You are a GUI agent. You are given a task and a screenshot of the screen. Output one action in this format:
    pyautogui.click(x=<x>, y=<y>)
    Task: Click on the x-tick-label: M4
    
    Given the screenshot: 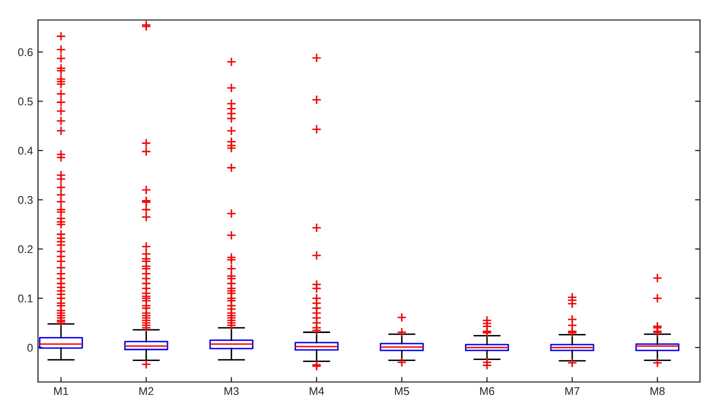 What is the action you would take?
    pyautogui.click(x=317, y=391)
    